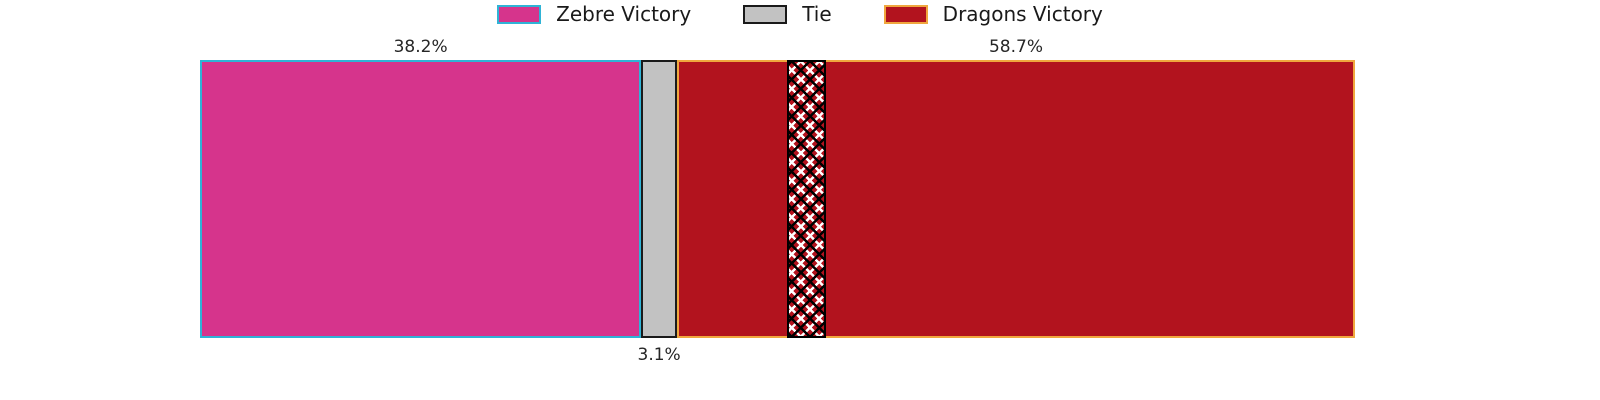  I want to click on legend-item-zebre-victory: Zebre Victory, so click(594, 14).